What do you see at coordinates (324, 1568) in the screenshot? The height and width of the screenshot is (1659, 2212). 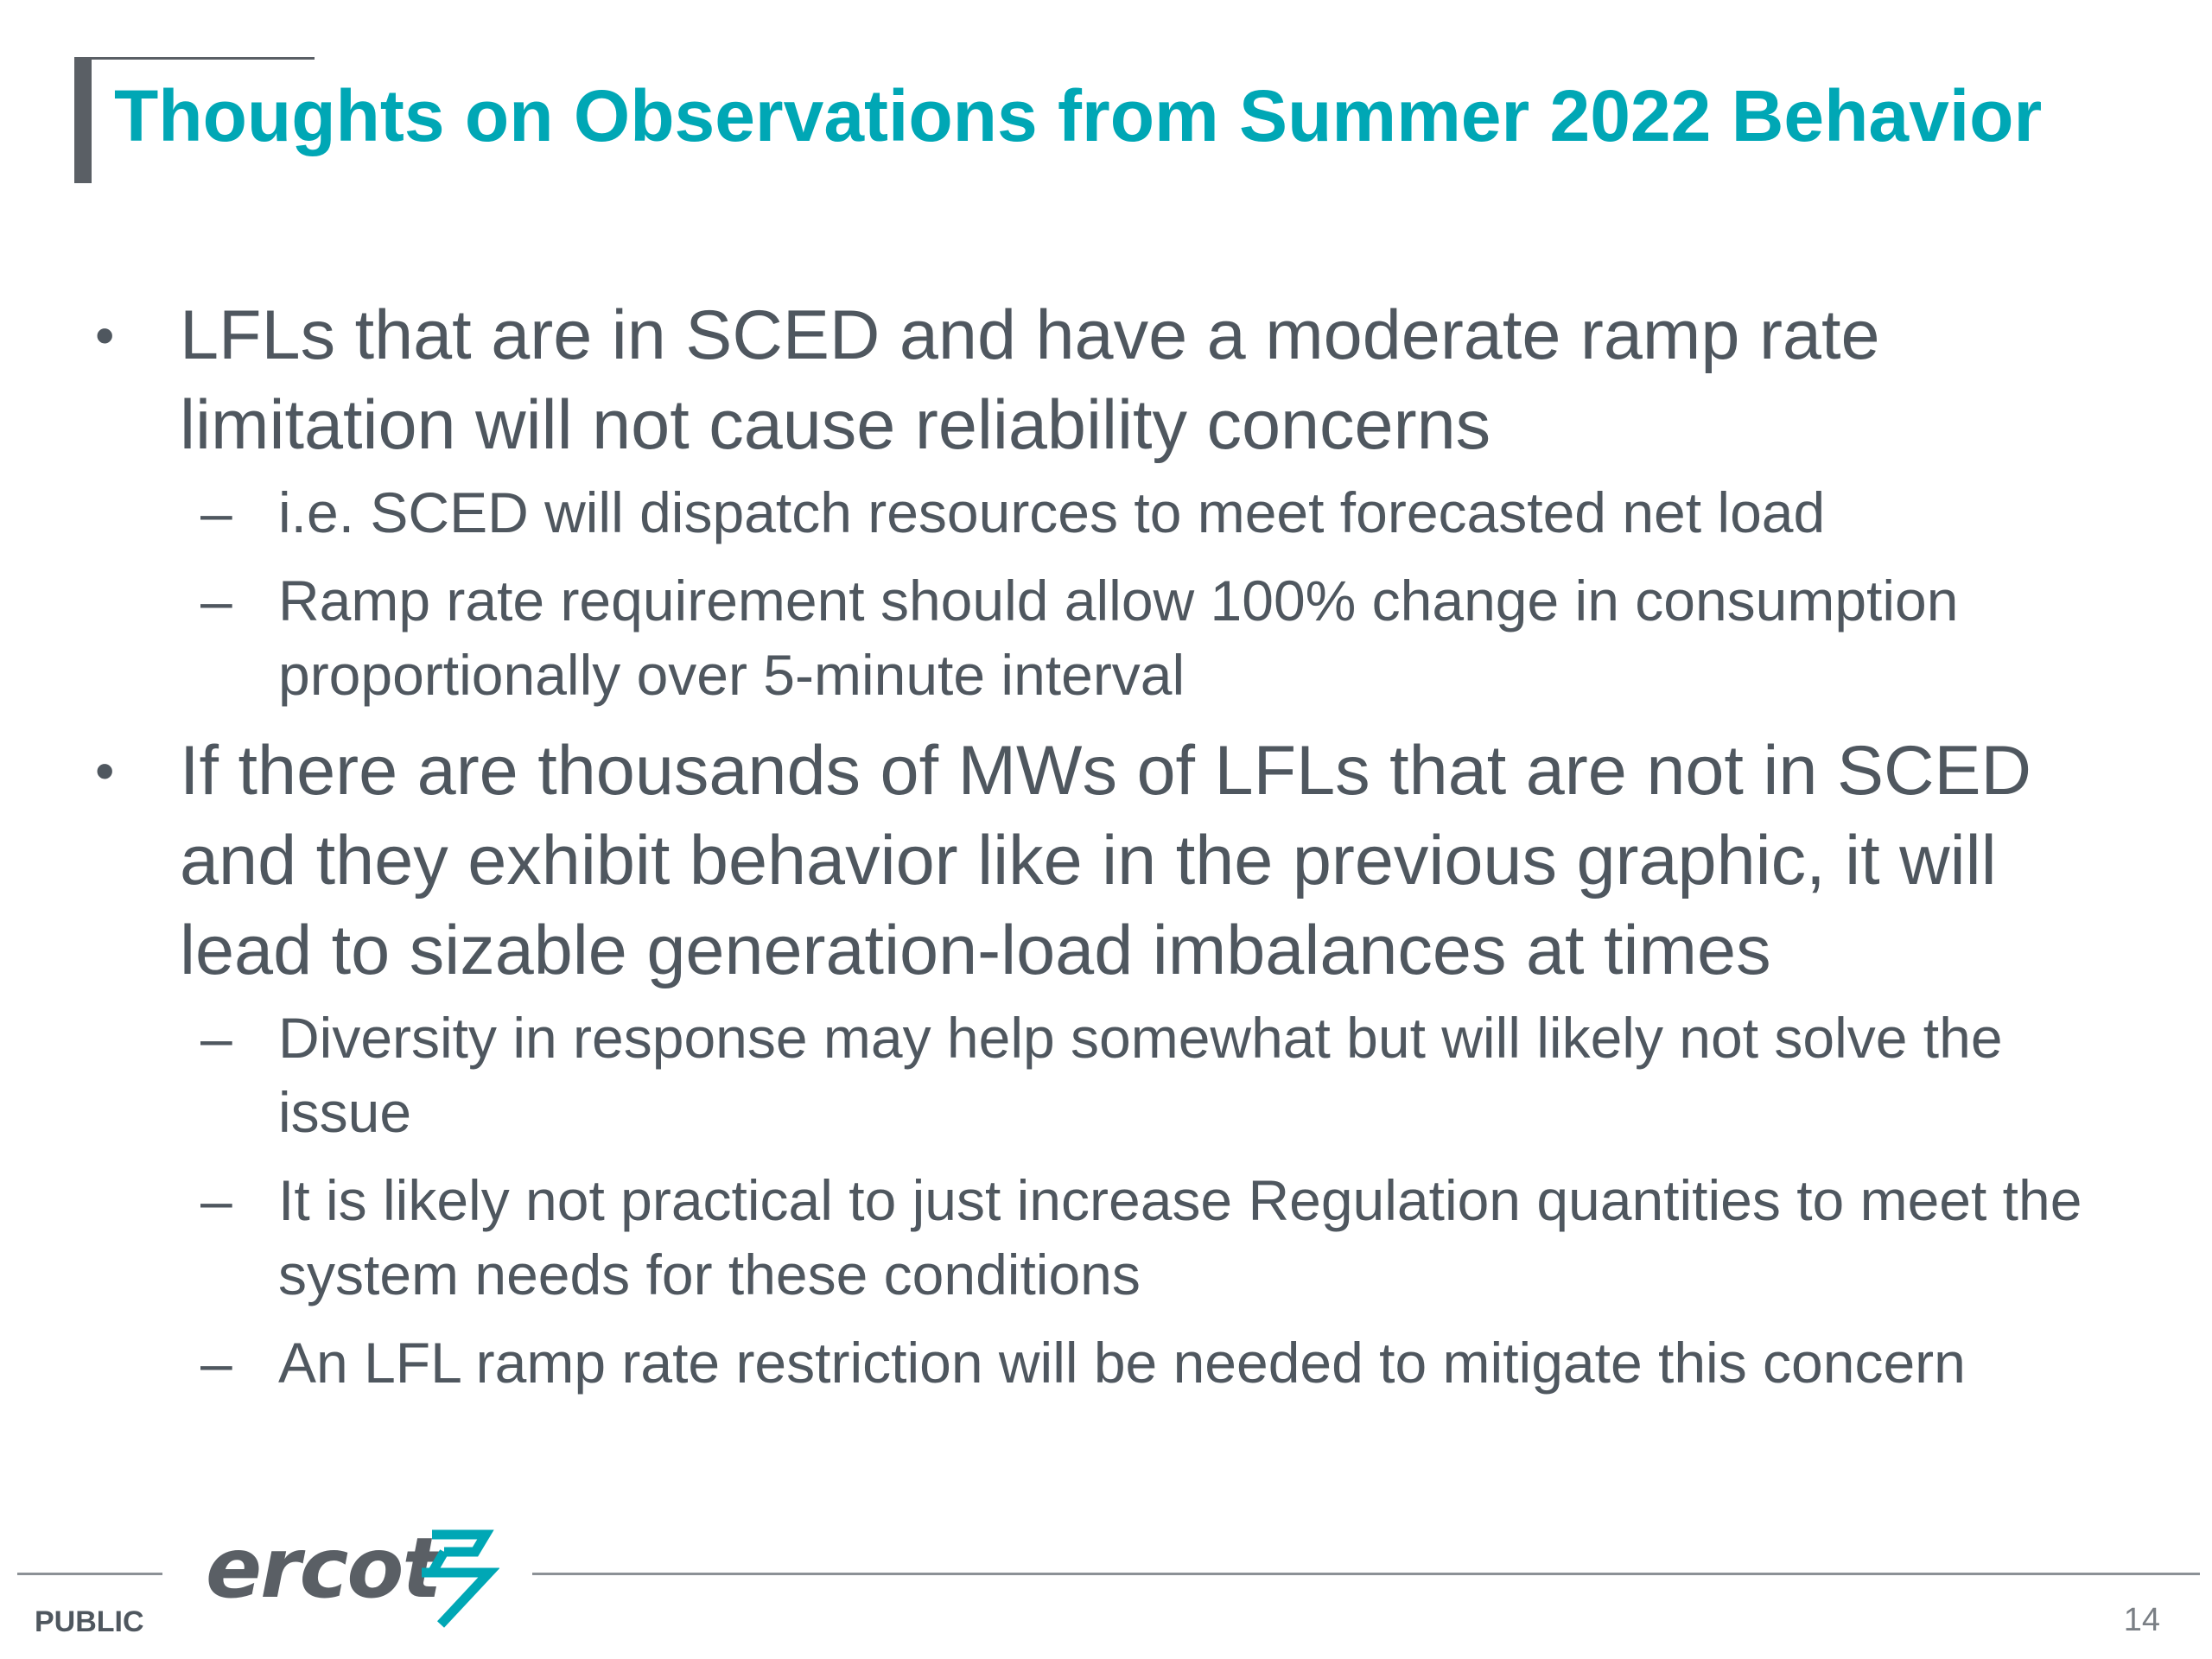 I see `ercot-logo-text: ercot` at bounding box center [324, 1568].